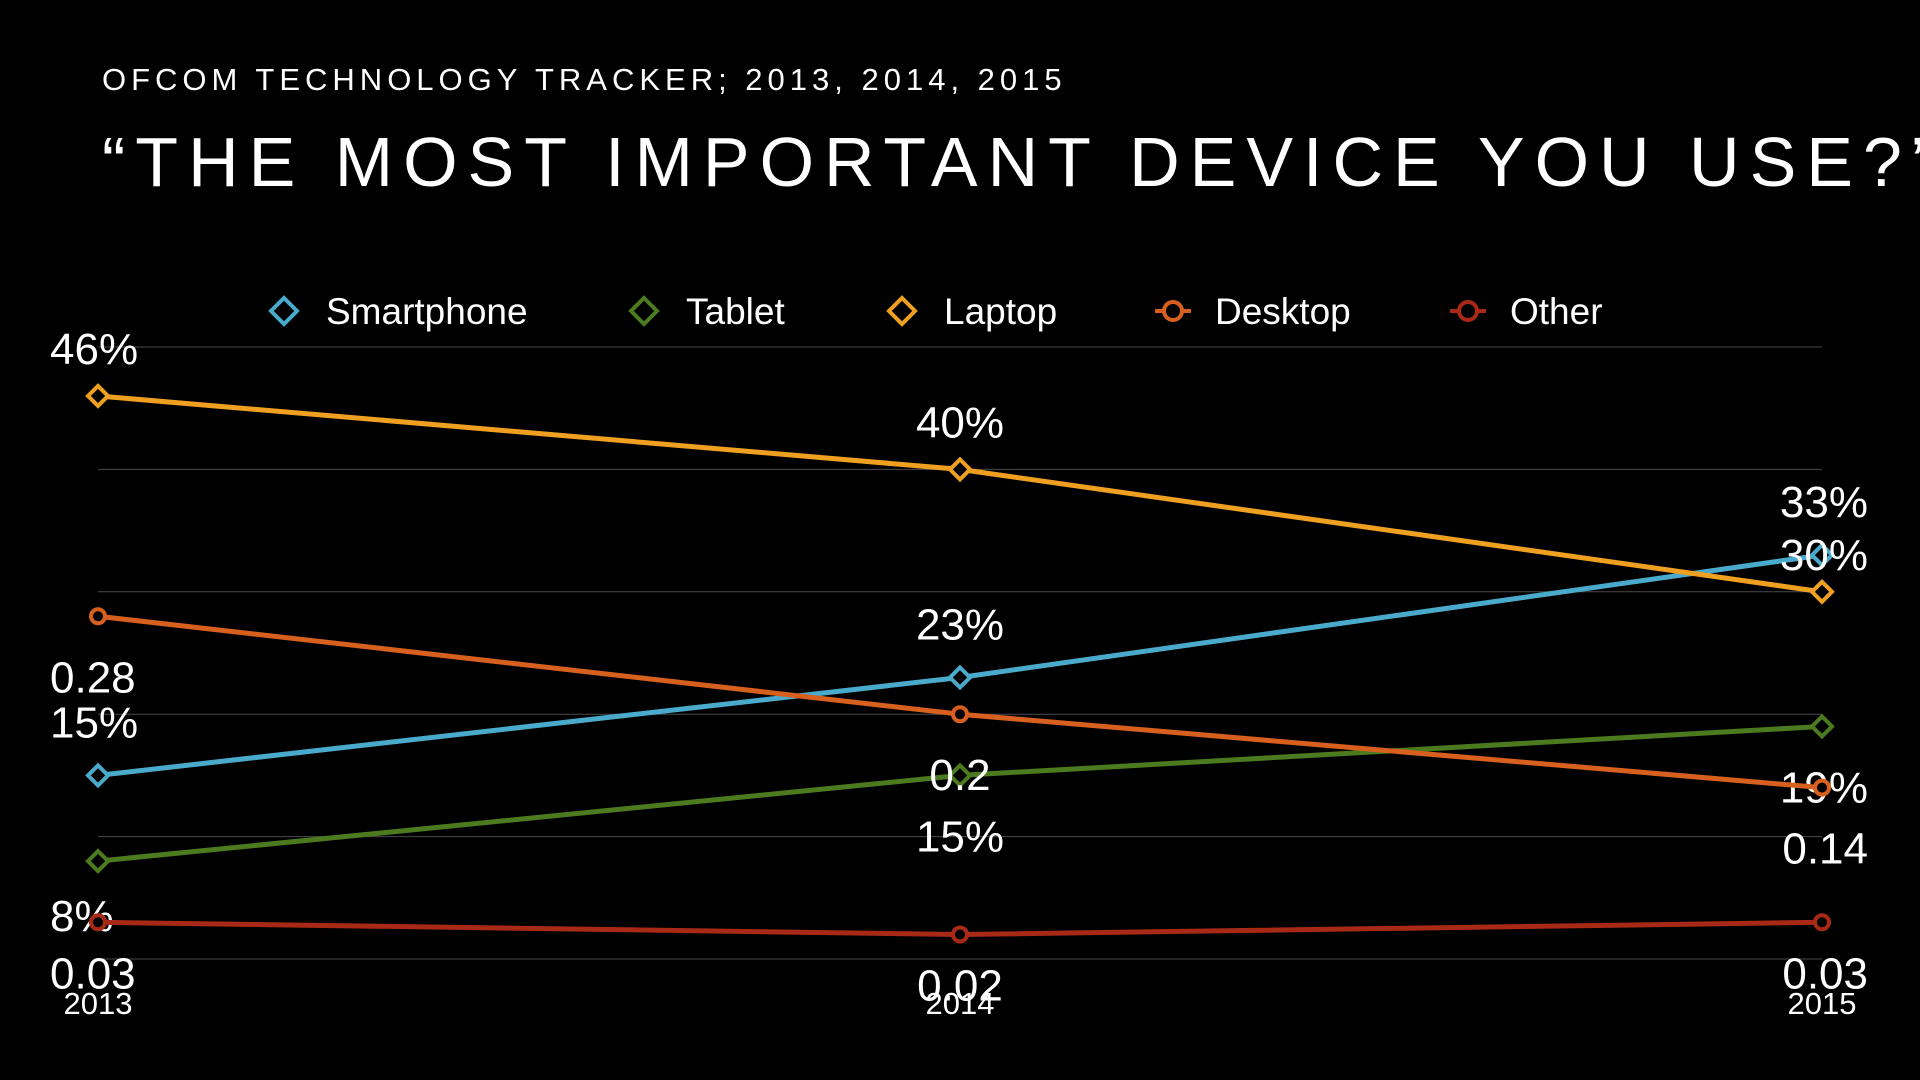  What do you see at coordinates (1556, 311) in the screenshot?
I see `legend-label-other: Other` at bounding box center [1556, 311].